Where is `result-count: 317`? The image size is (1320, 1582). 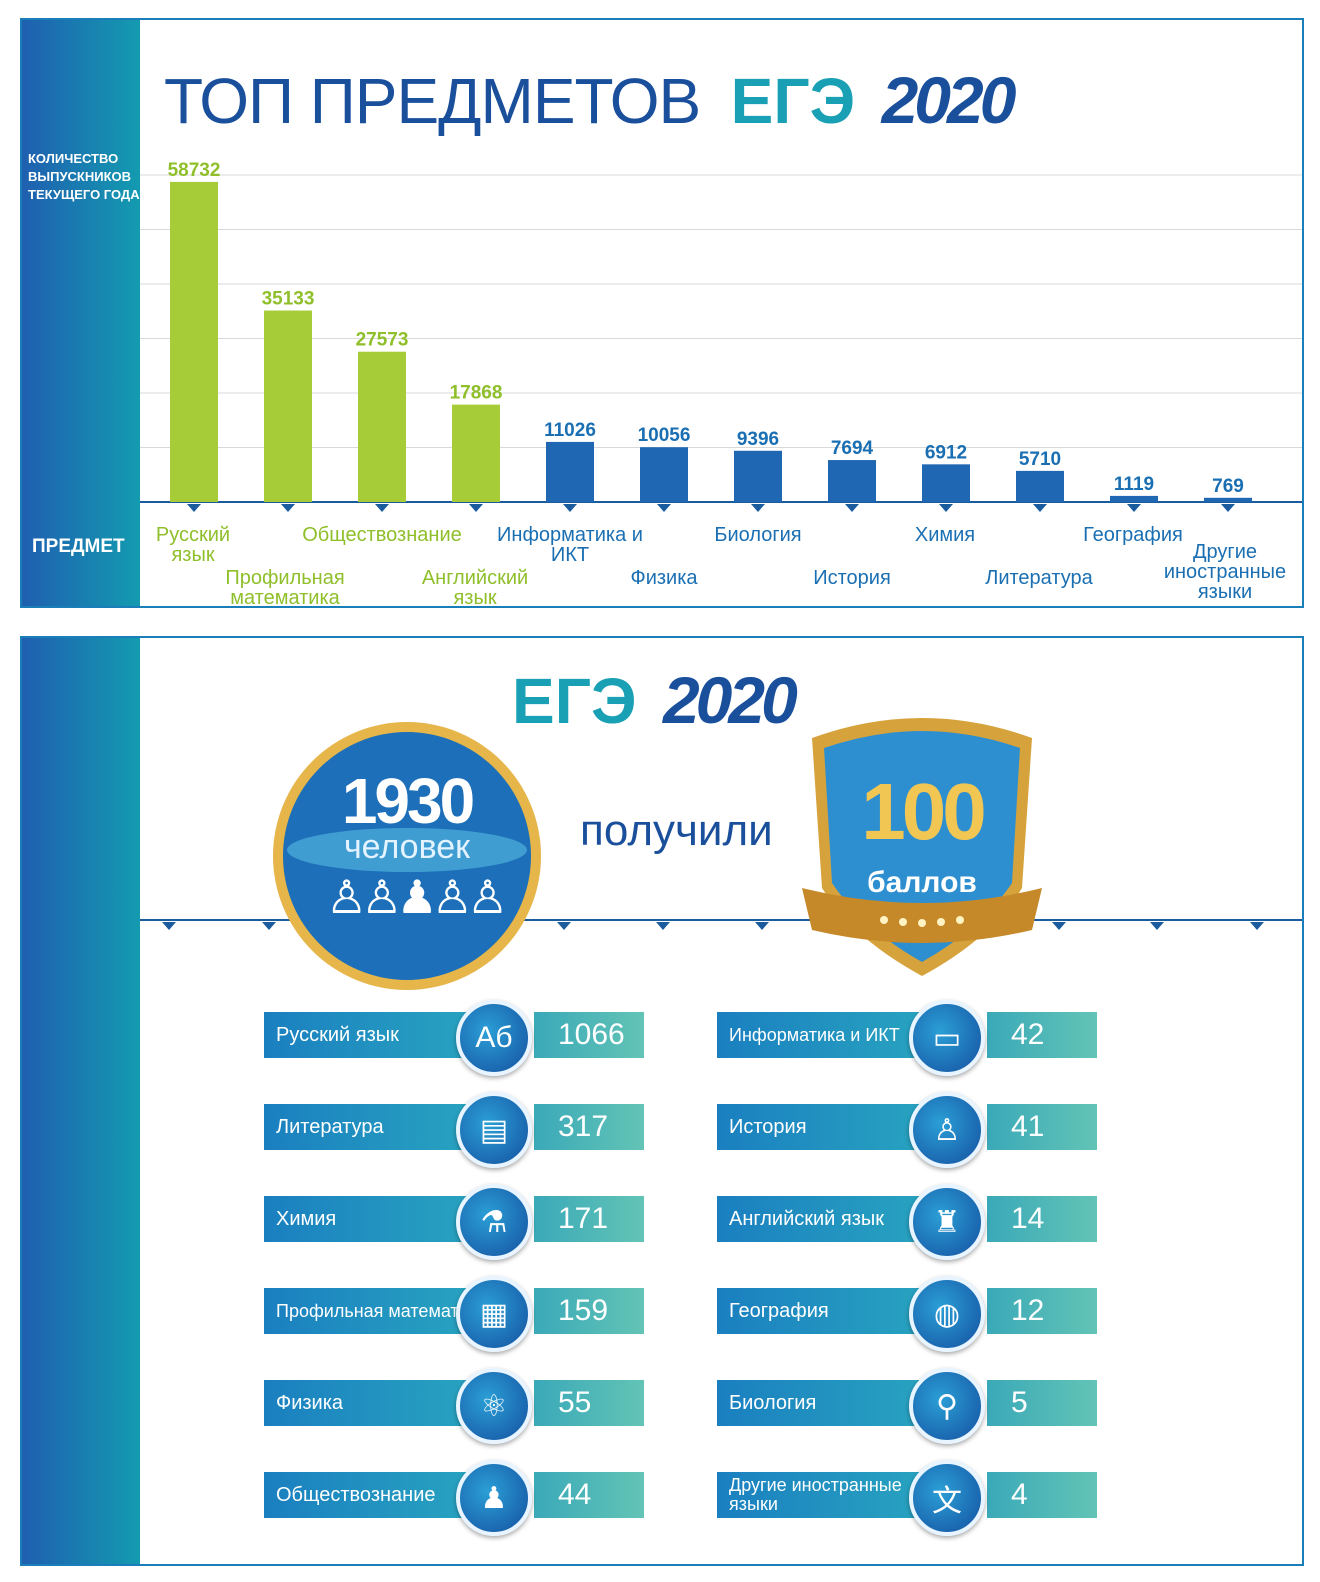 result-count: 317 is located at coordinates (589, 1127).